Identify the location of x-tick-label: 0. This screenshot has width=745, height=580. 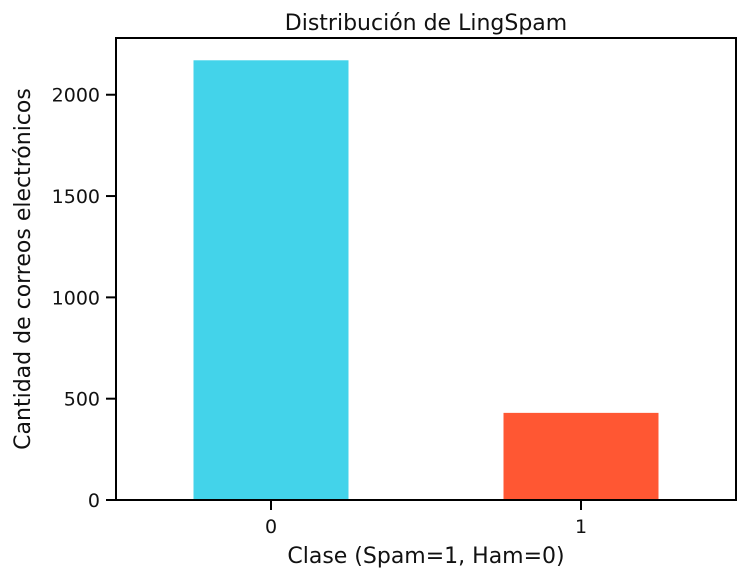
(271, 527).